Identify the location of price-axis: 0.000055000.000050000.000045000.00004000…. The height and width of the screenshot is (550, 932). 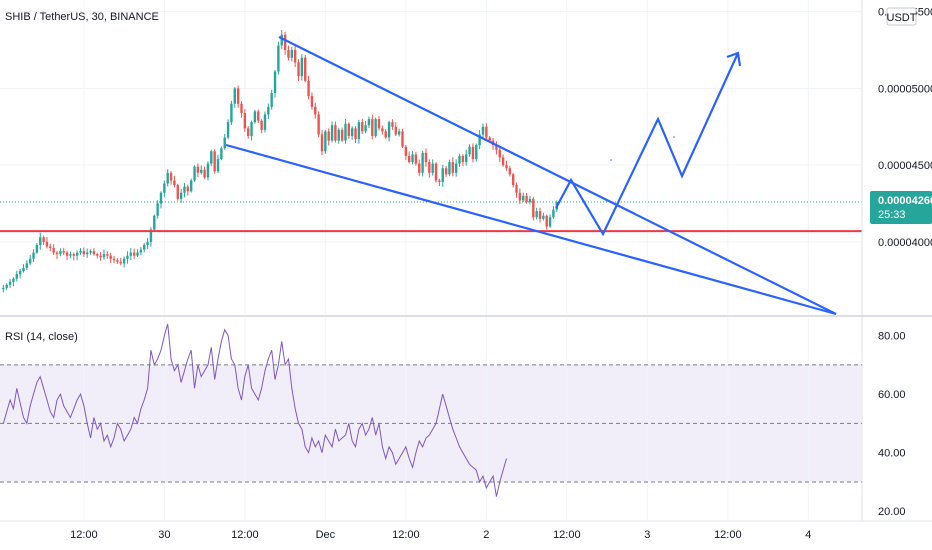
(896, 260).